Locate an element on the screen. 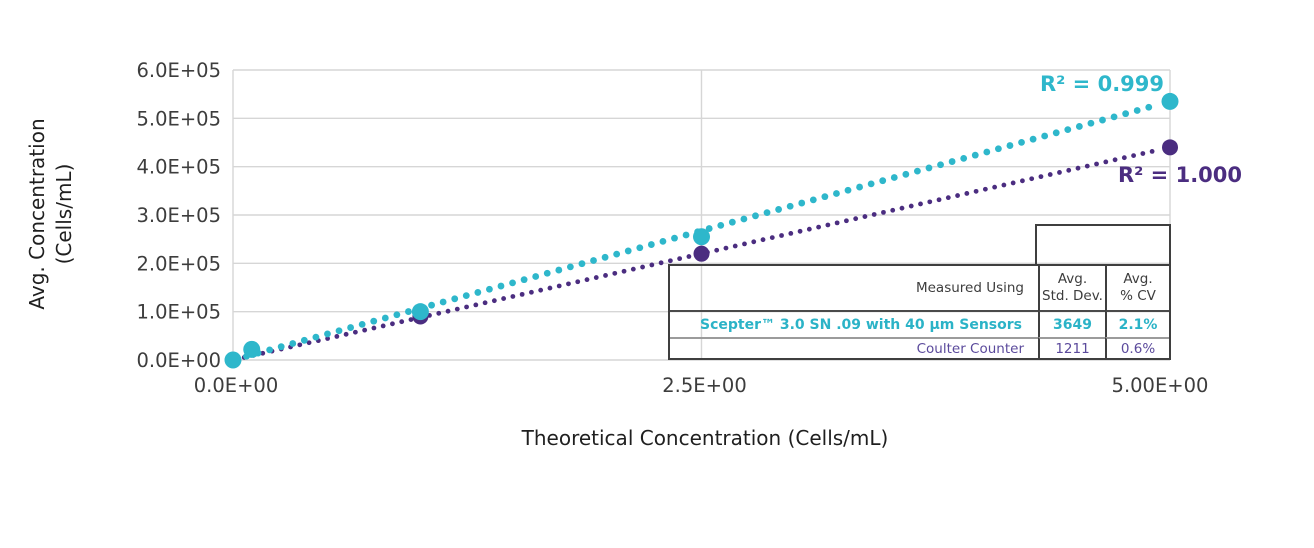  table-row-coulter-std-dev: 1211 is located at coordinates (1071, 347).